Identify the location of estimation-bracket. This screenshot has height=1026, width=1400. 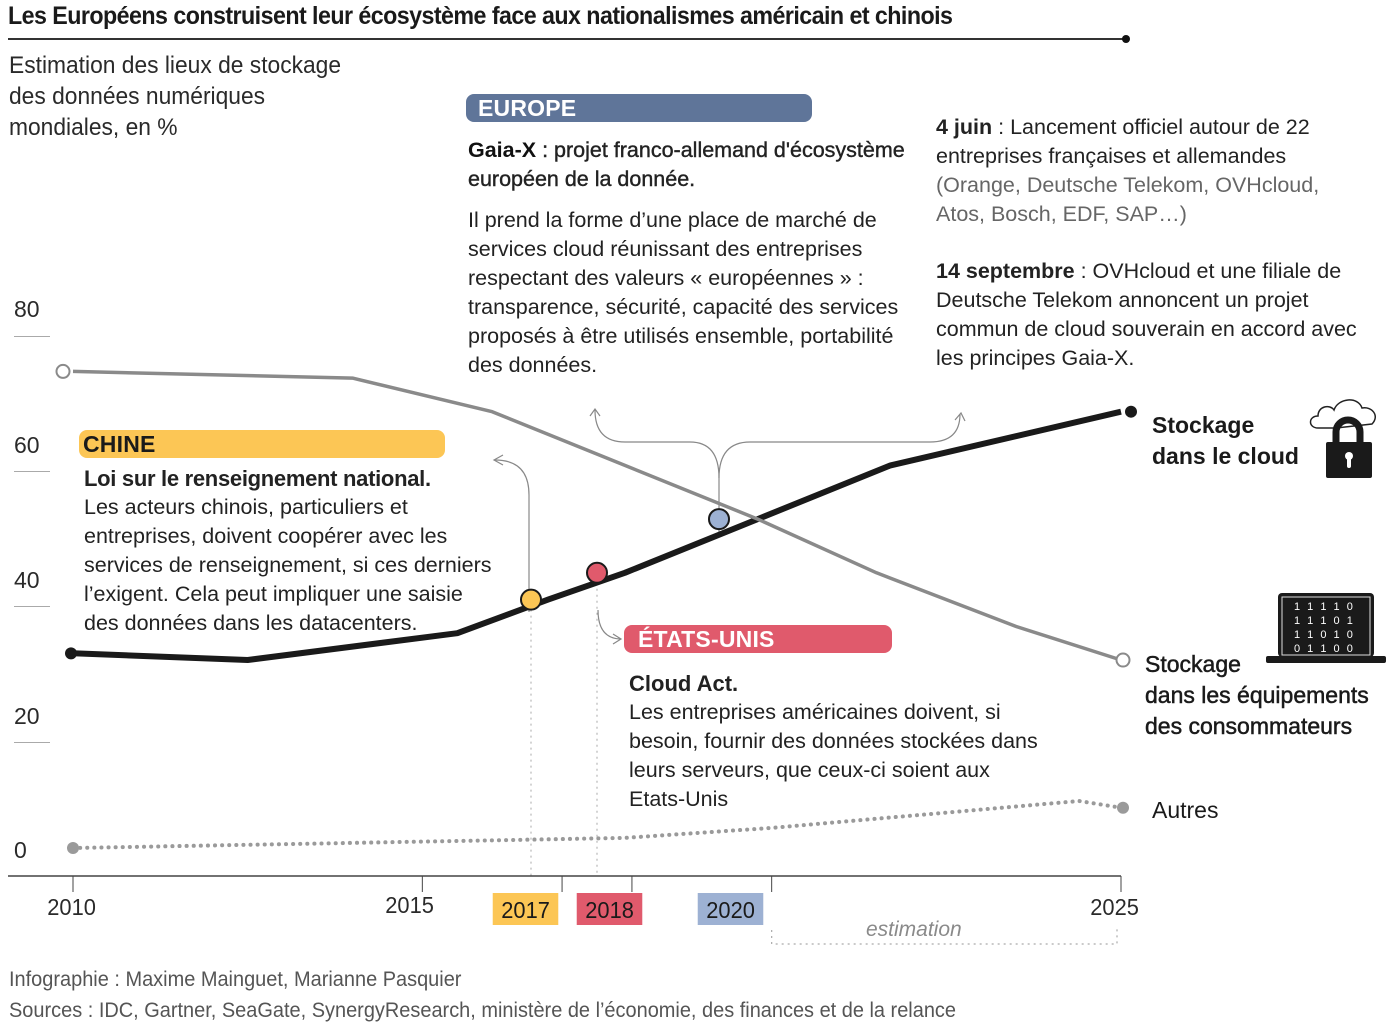
(944, 935).